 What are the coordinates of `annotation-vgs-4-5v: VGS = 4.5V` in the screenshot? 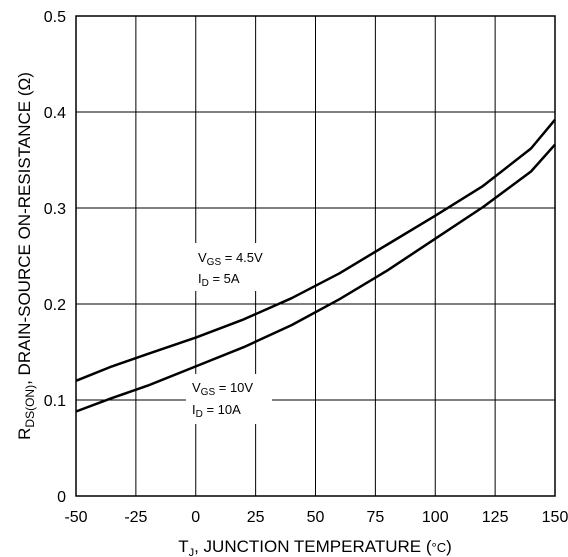 It's located at (230, 259).